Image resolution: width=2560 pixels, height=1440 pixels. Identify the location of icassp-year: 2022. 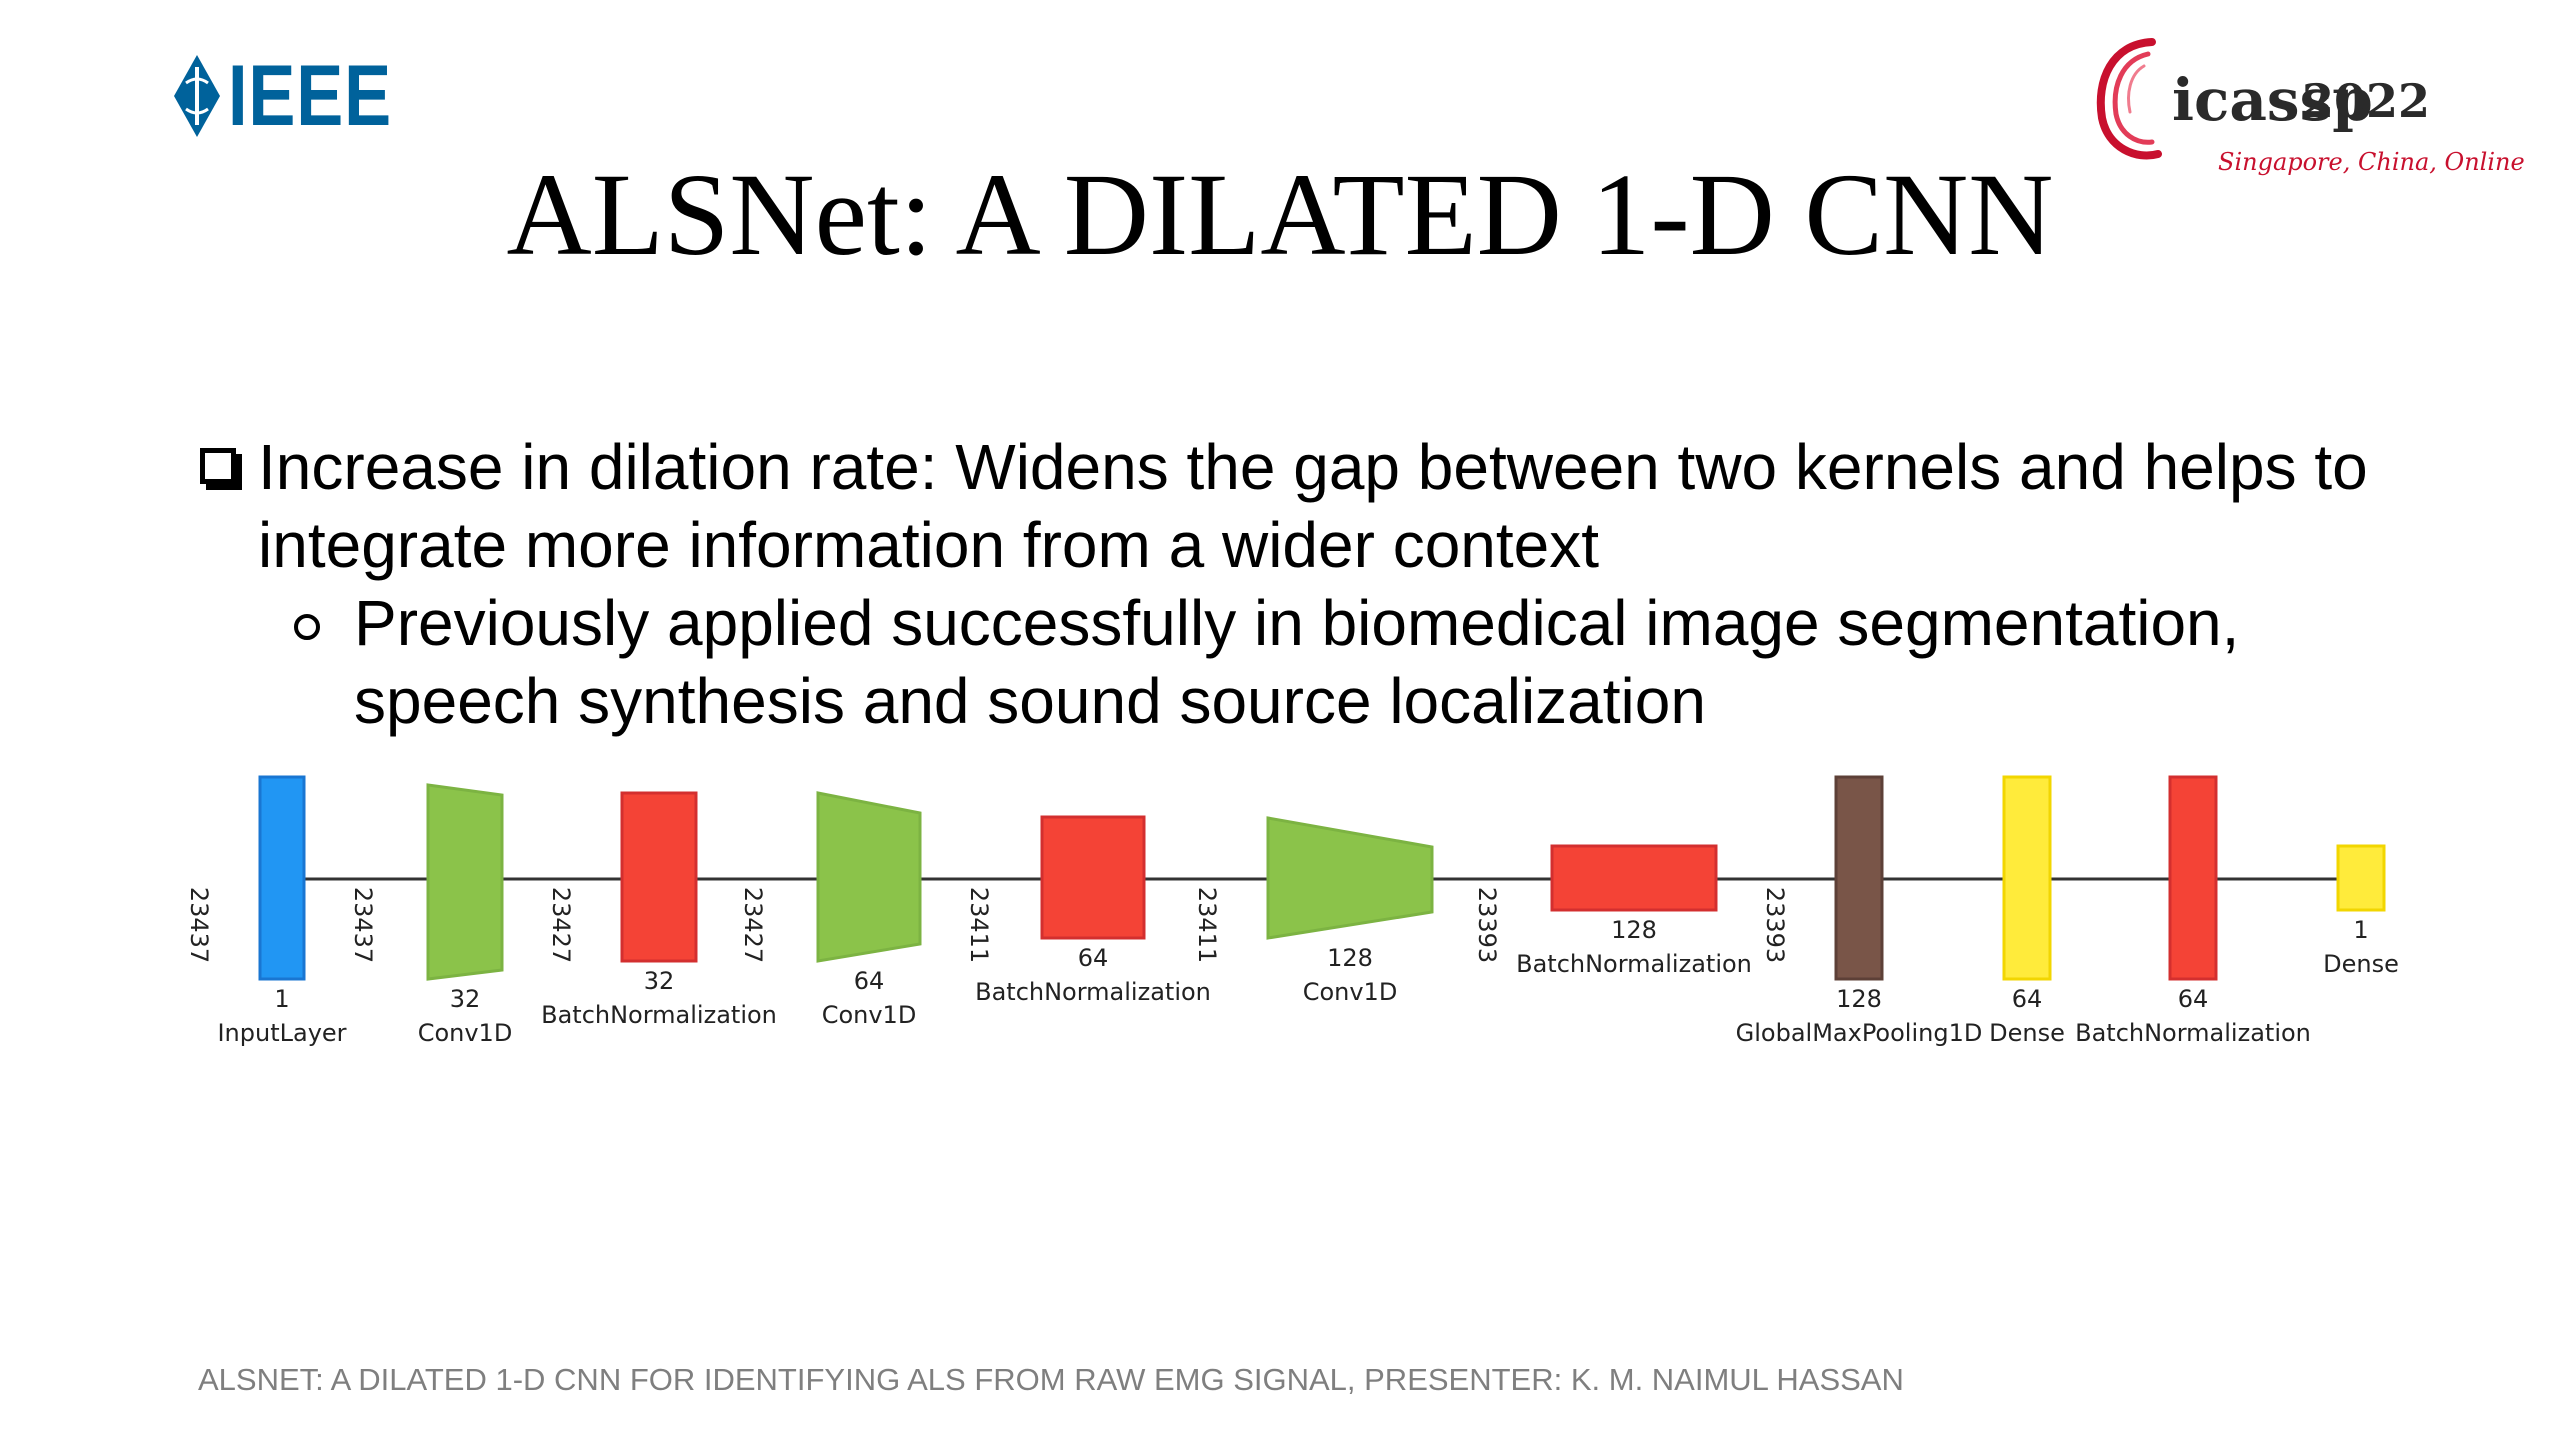
(2366, 101).